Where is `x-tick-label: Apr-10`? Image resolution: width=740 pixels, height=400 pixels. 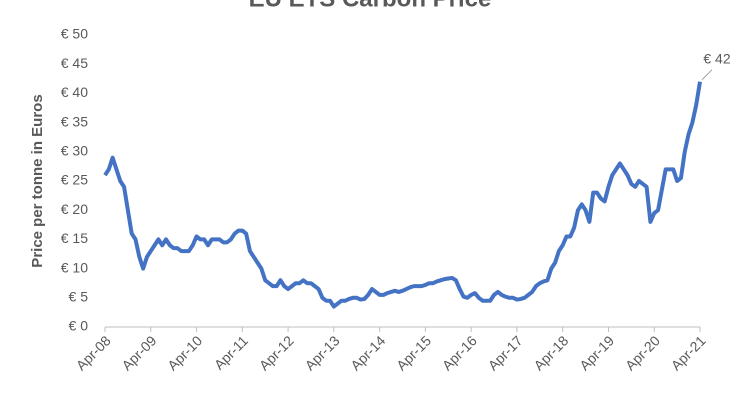
x-tick-label: Apr-10 is located at coordinates (184, 352).